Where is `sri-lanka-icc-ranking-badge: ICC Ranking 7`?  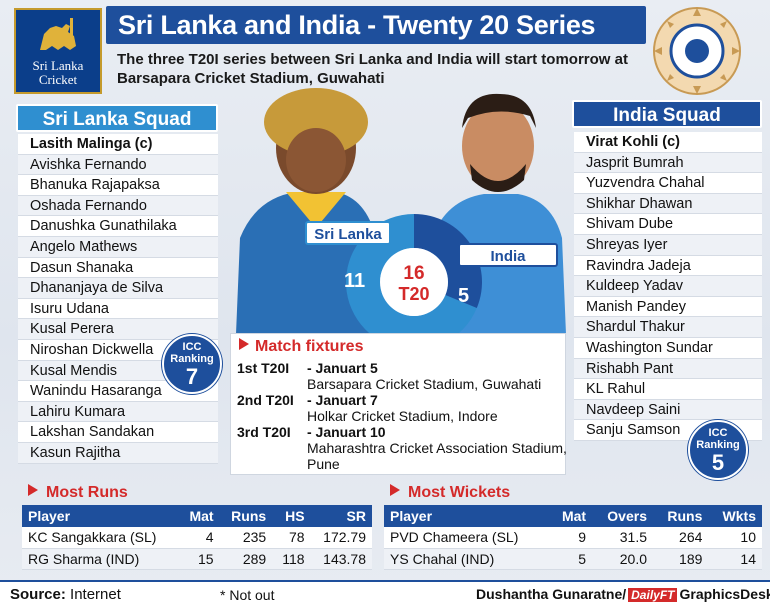
sri-lanka-icc-ranking-badge: ICC Ranking 7 is located at coordinates (192, 364).